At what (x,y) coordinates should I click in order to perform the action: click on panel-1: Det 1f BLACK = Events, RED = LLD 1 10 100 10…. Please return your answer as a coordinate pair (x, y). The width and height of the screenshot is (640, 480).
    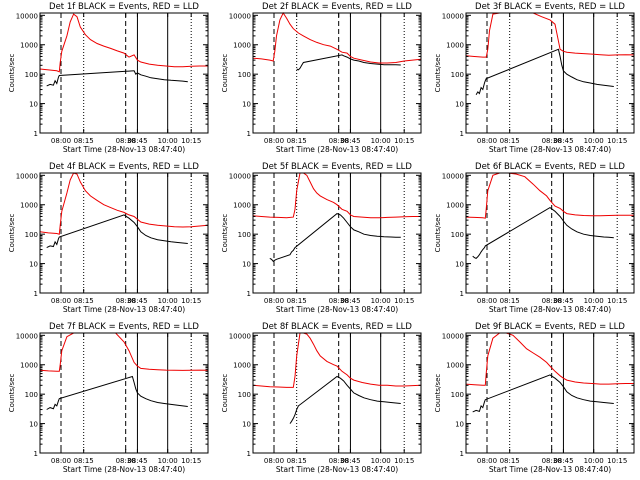
    Looking at the image, I should click on (108, 78).